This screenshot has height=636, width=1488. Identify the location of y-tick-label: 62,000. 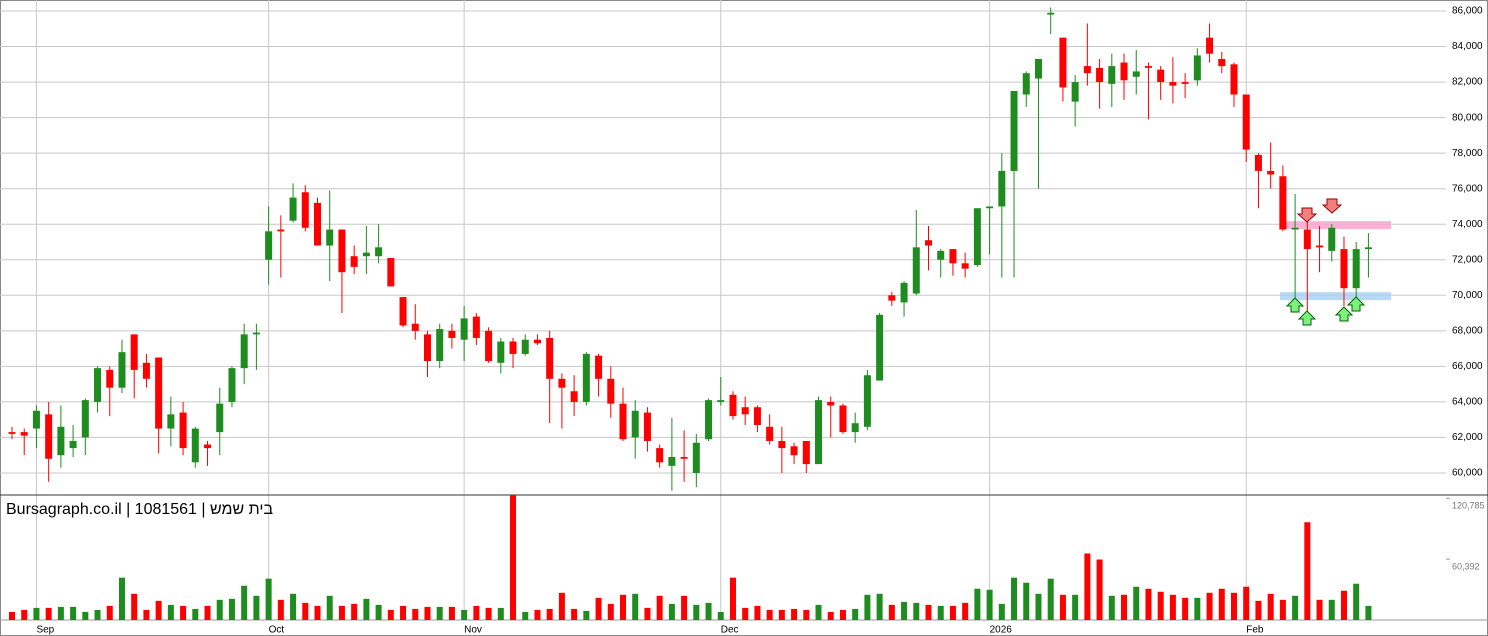
(1467, 437).